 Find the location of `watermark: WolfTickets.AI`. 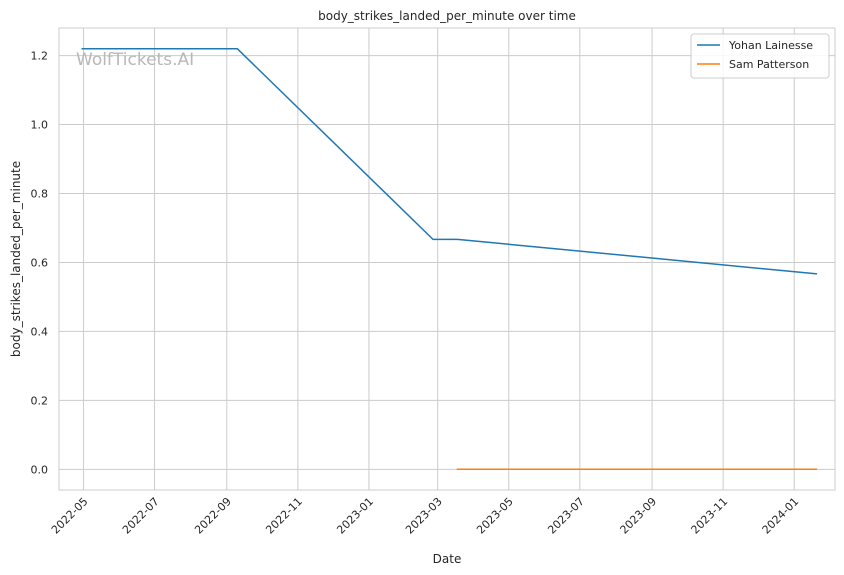

watermark: WolfTickets.AI is located at coordinates (135, 60).